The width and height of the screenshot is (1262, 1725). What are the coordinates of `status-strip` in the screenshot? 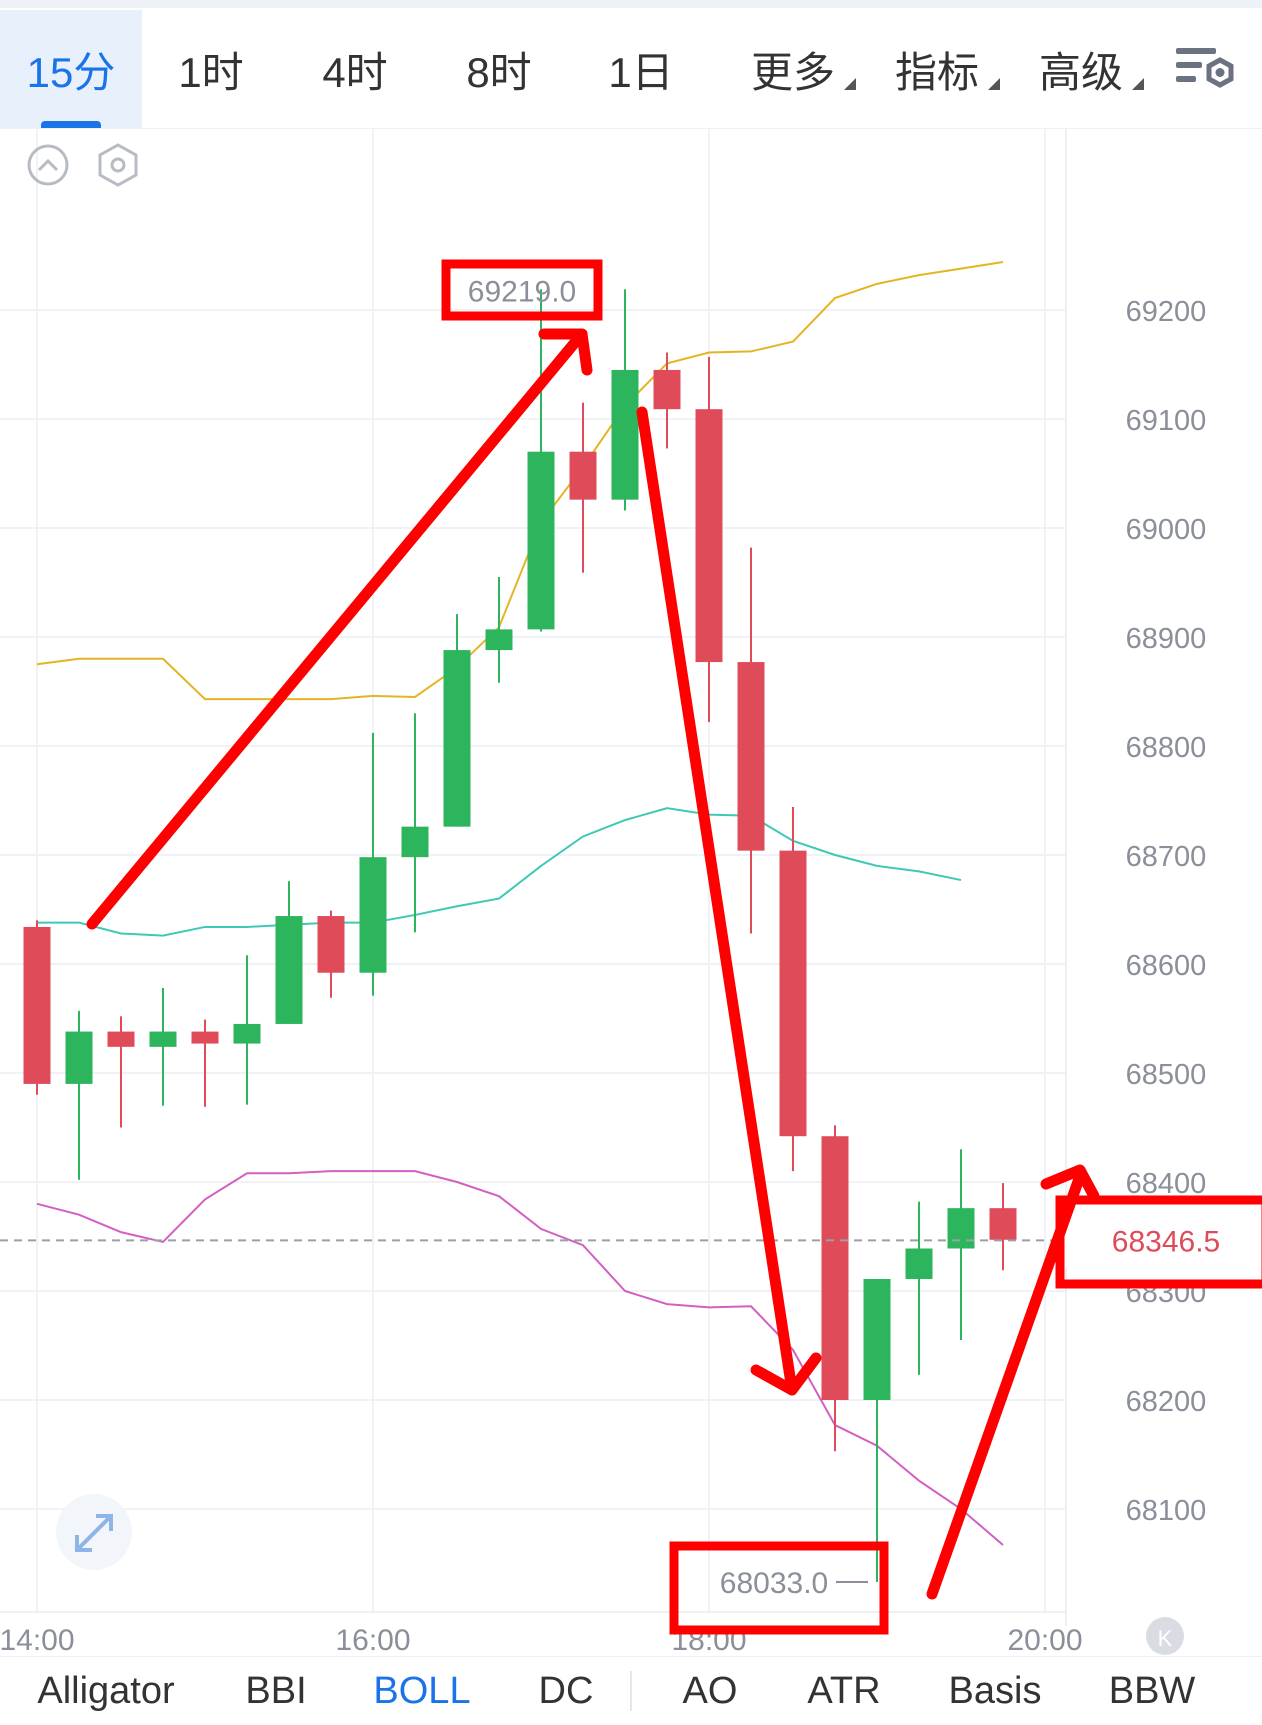 It's located at (631, 4).